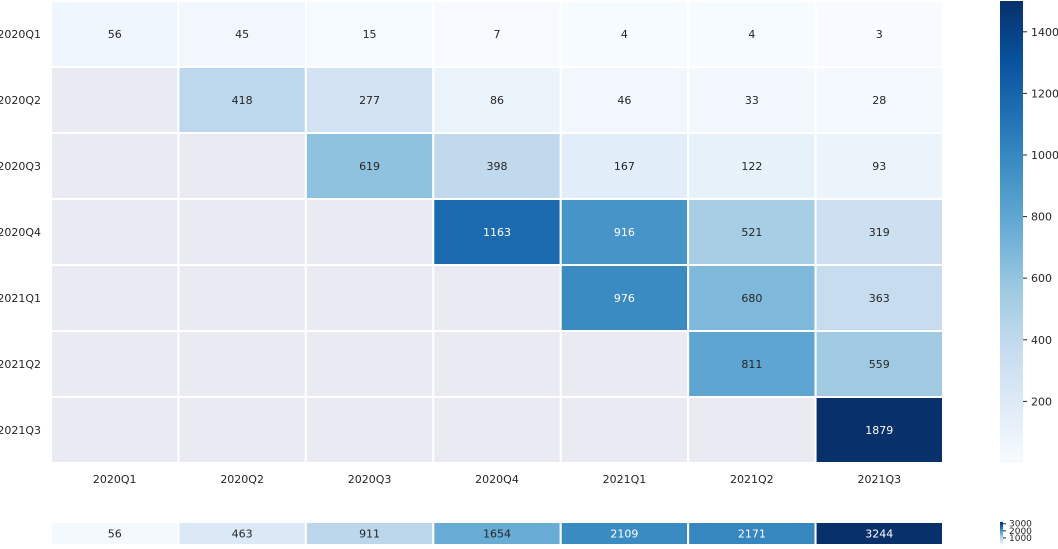 This screenshot has width=1058, height=549. What do you see at coordinates (497, 34) in the screenshot?
I see `cell-value-label: 7` at bounding box center [497, 34].